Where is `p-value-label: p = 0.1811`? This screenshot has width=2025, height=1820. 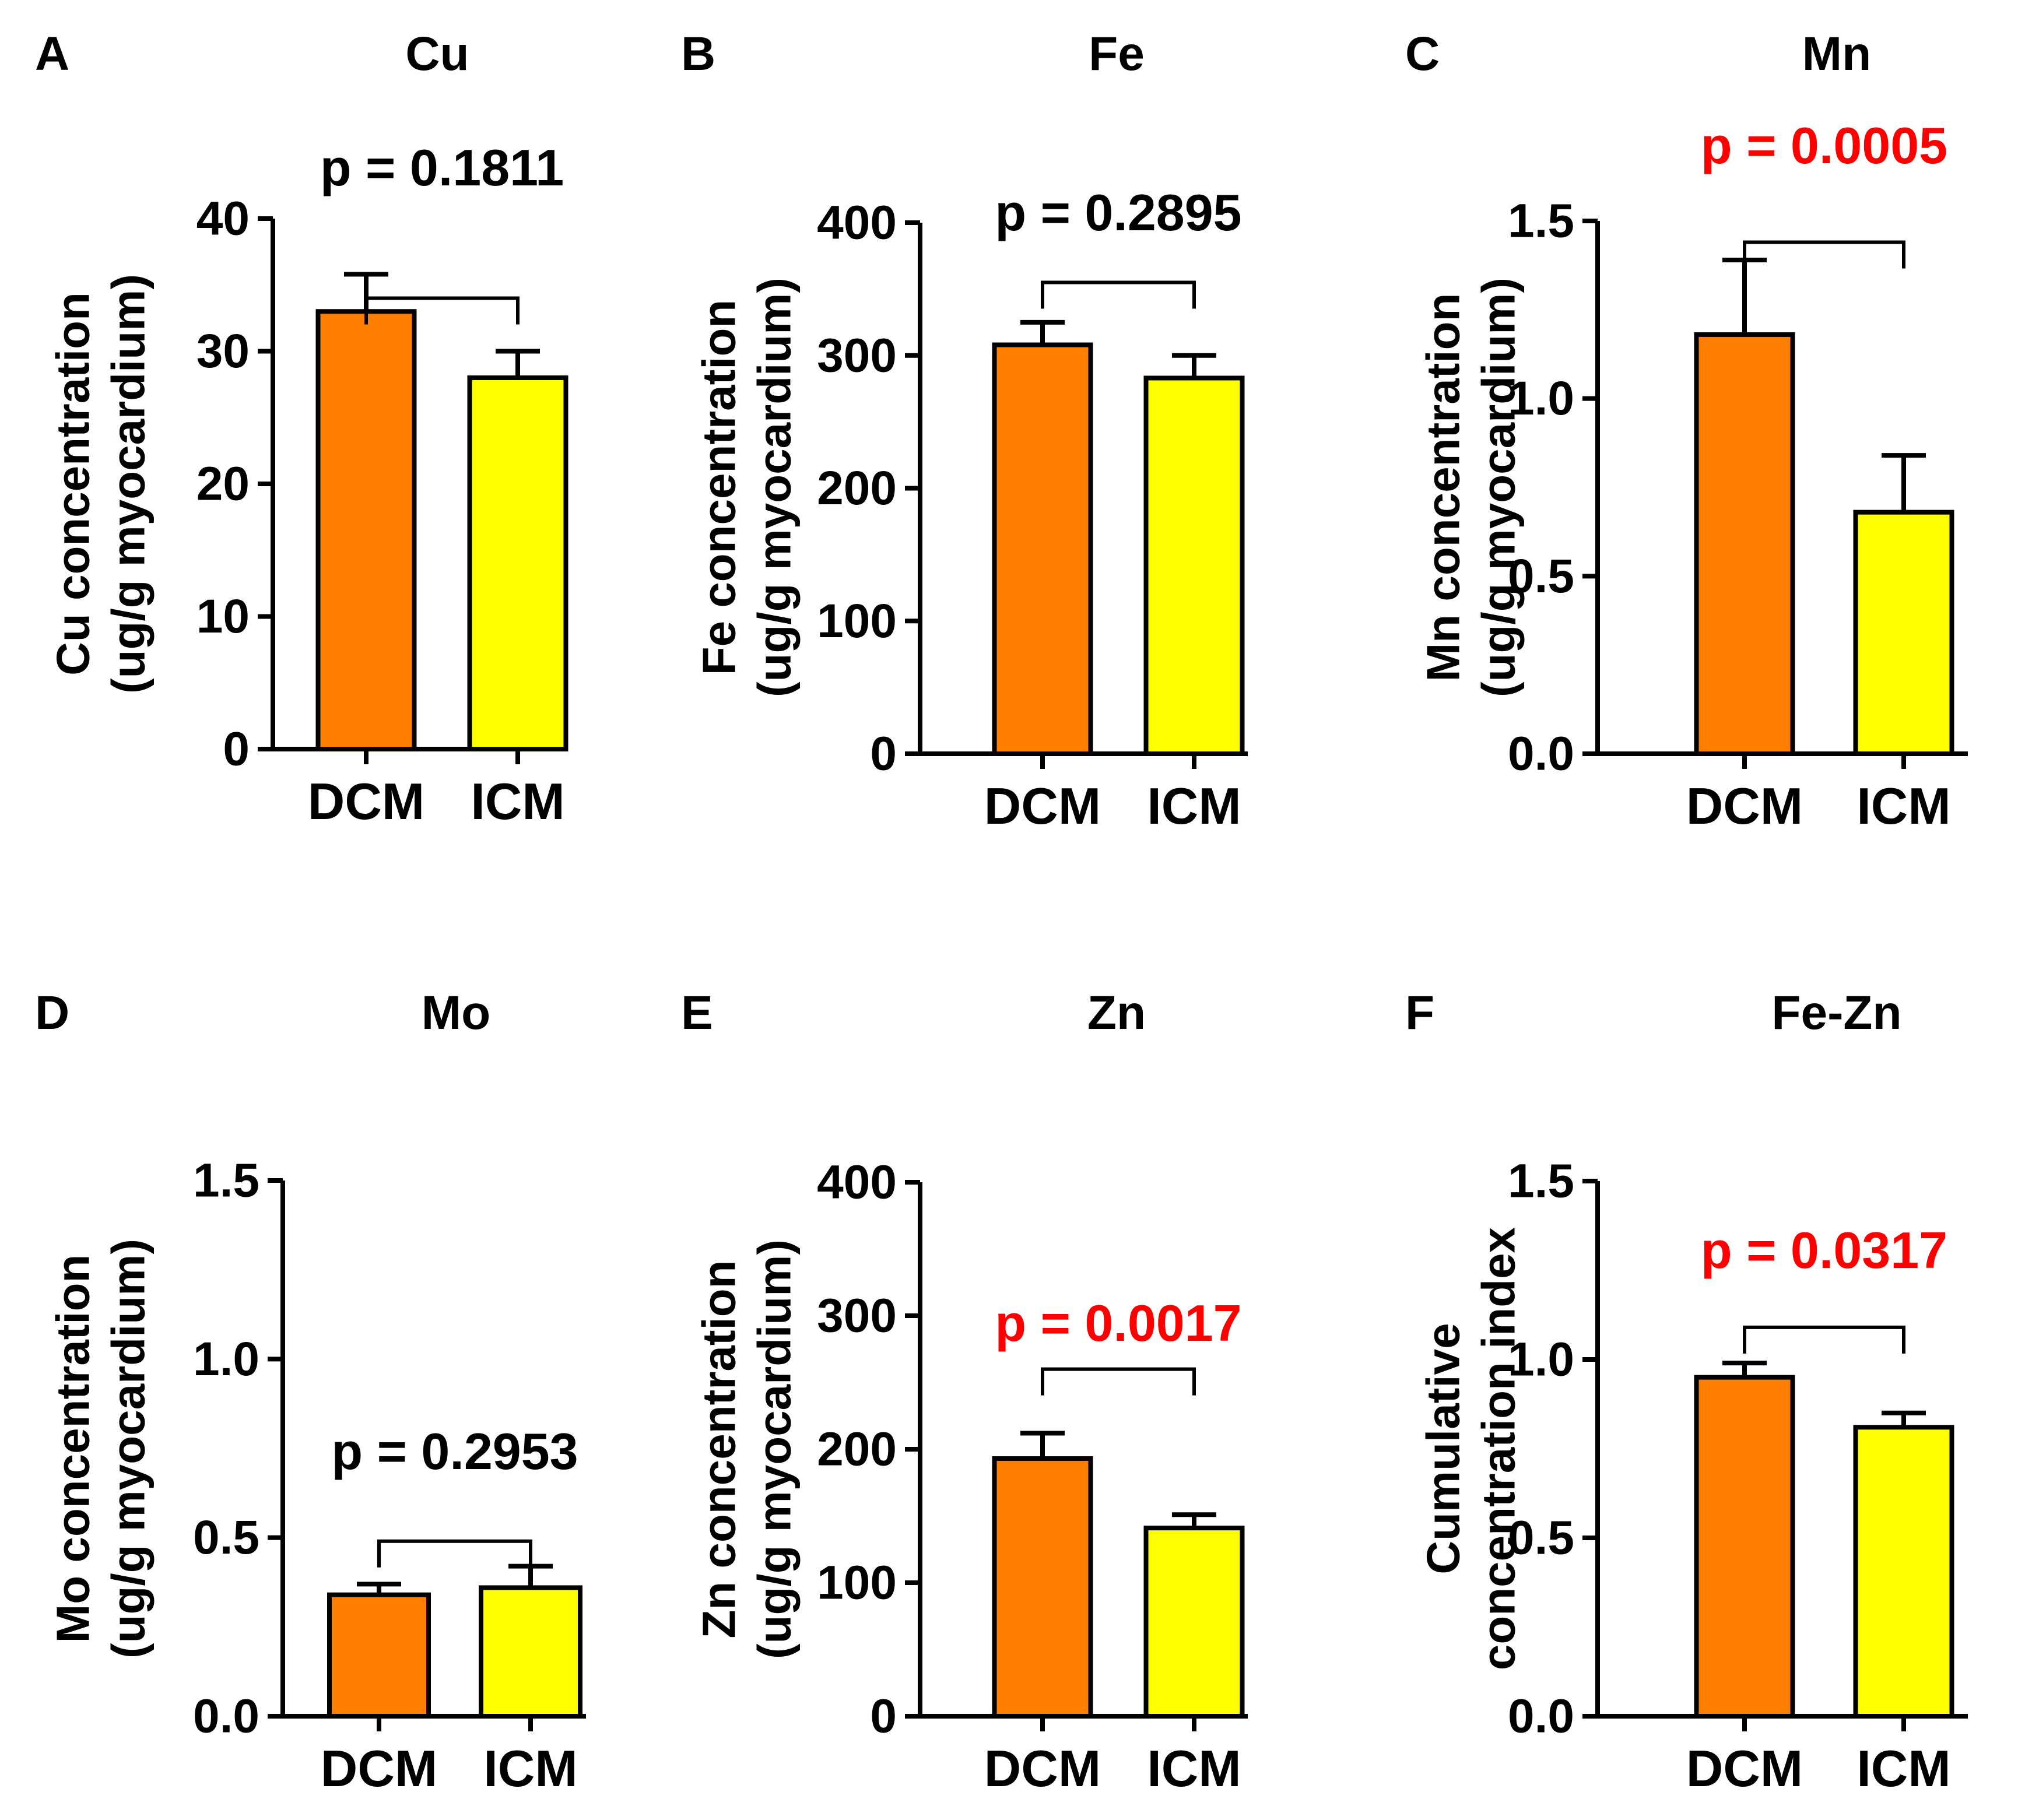 p-value-label: p = 0.1811 is located at coordinates (442, 167).